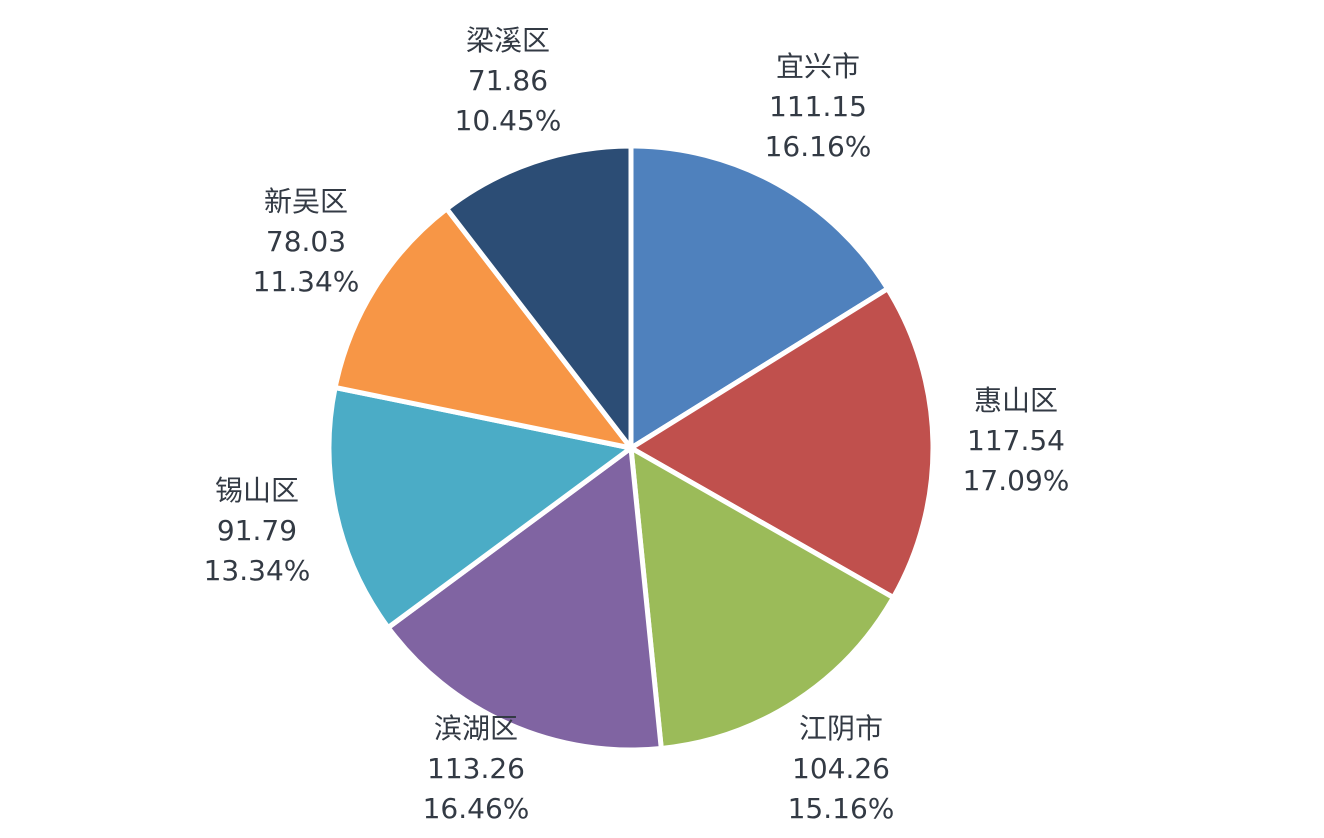  What do you see at coordinates (841, 728) in the screenshot?
I see `slice-name-label: 江阴市` at bounding box center [841, 728].